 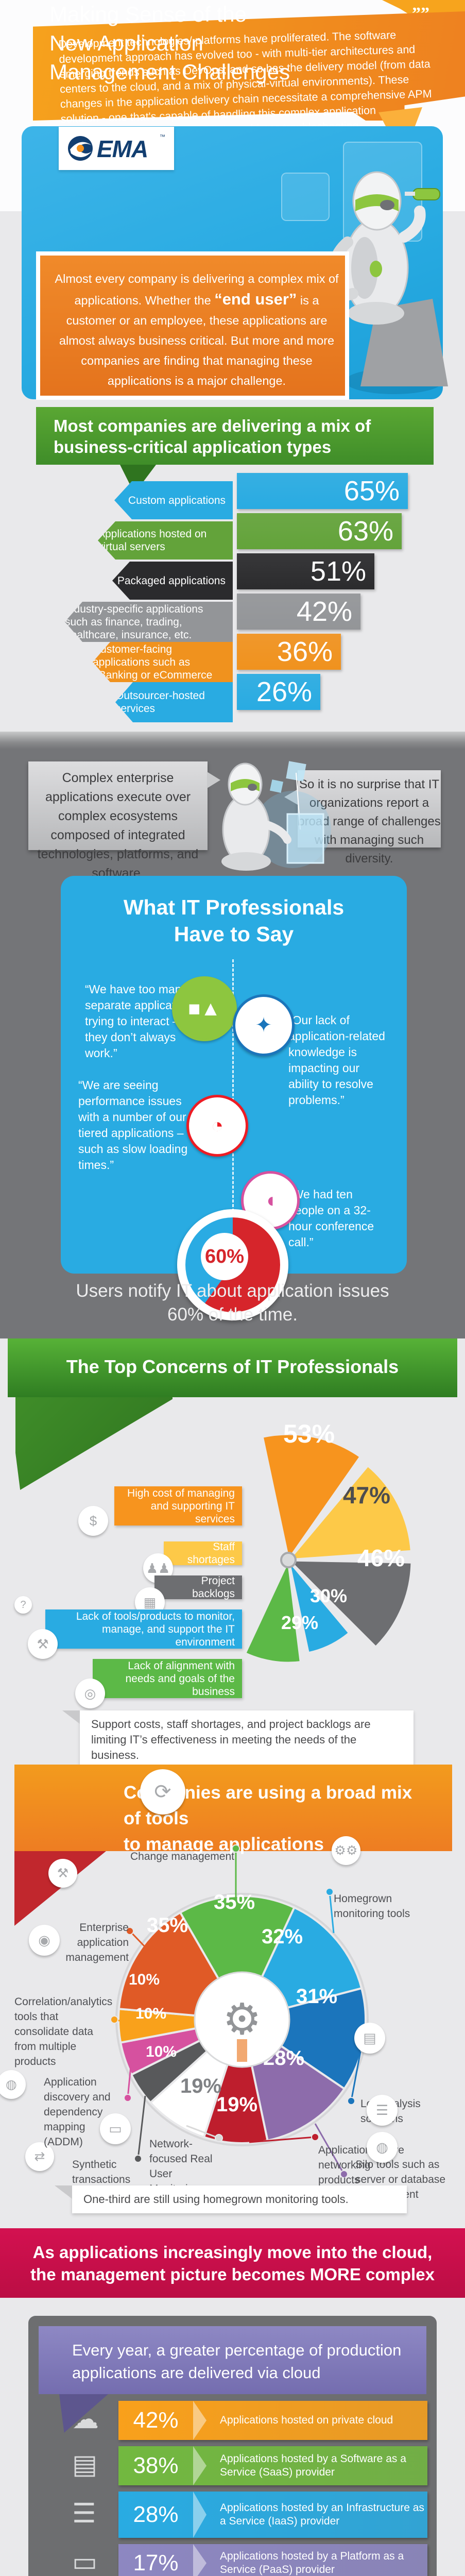 I want to click on speech-tail, so click(x=214, y=780).